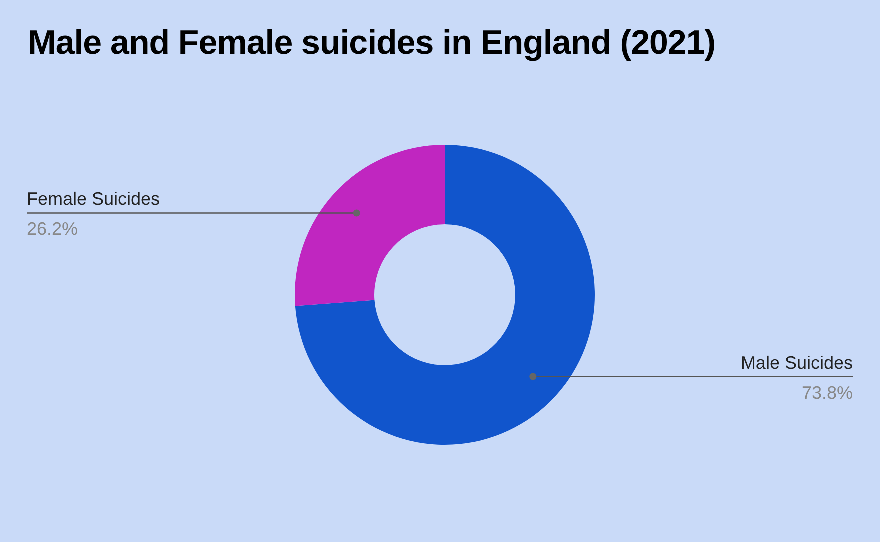  Describe the element at coordinates (372, 43) in the screenshot. I see `chart-title: Male and Female suicides in England (2021)` at that location.